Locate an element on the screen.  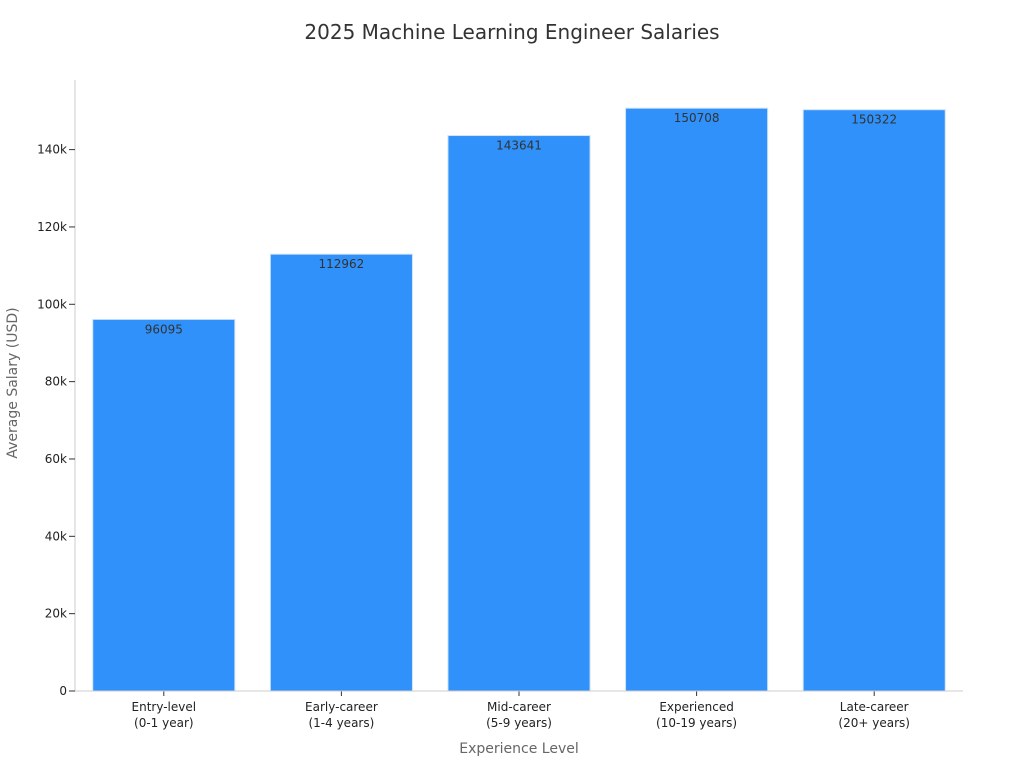
y-tick-label: 60k is located at coordinates (56, 459).